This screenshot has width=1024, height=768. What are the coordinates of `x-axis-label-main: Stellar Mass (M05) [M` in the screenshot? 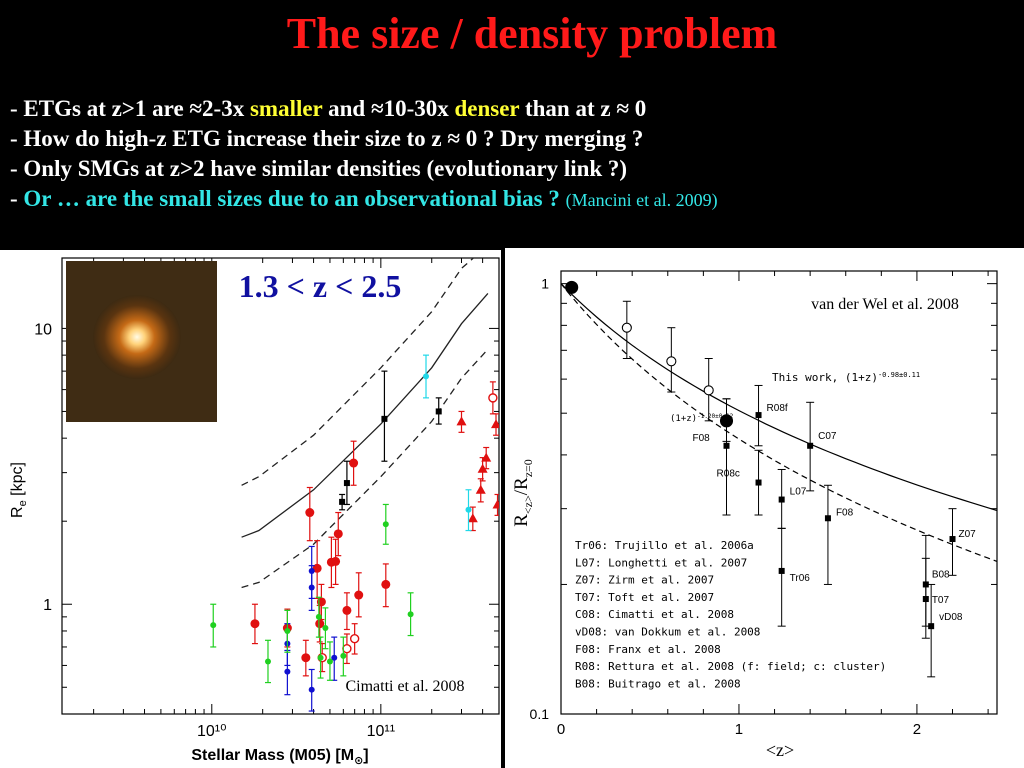 It's located at (272, 755).